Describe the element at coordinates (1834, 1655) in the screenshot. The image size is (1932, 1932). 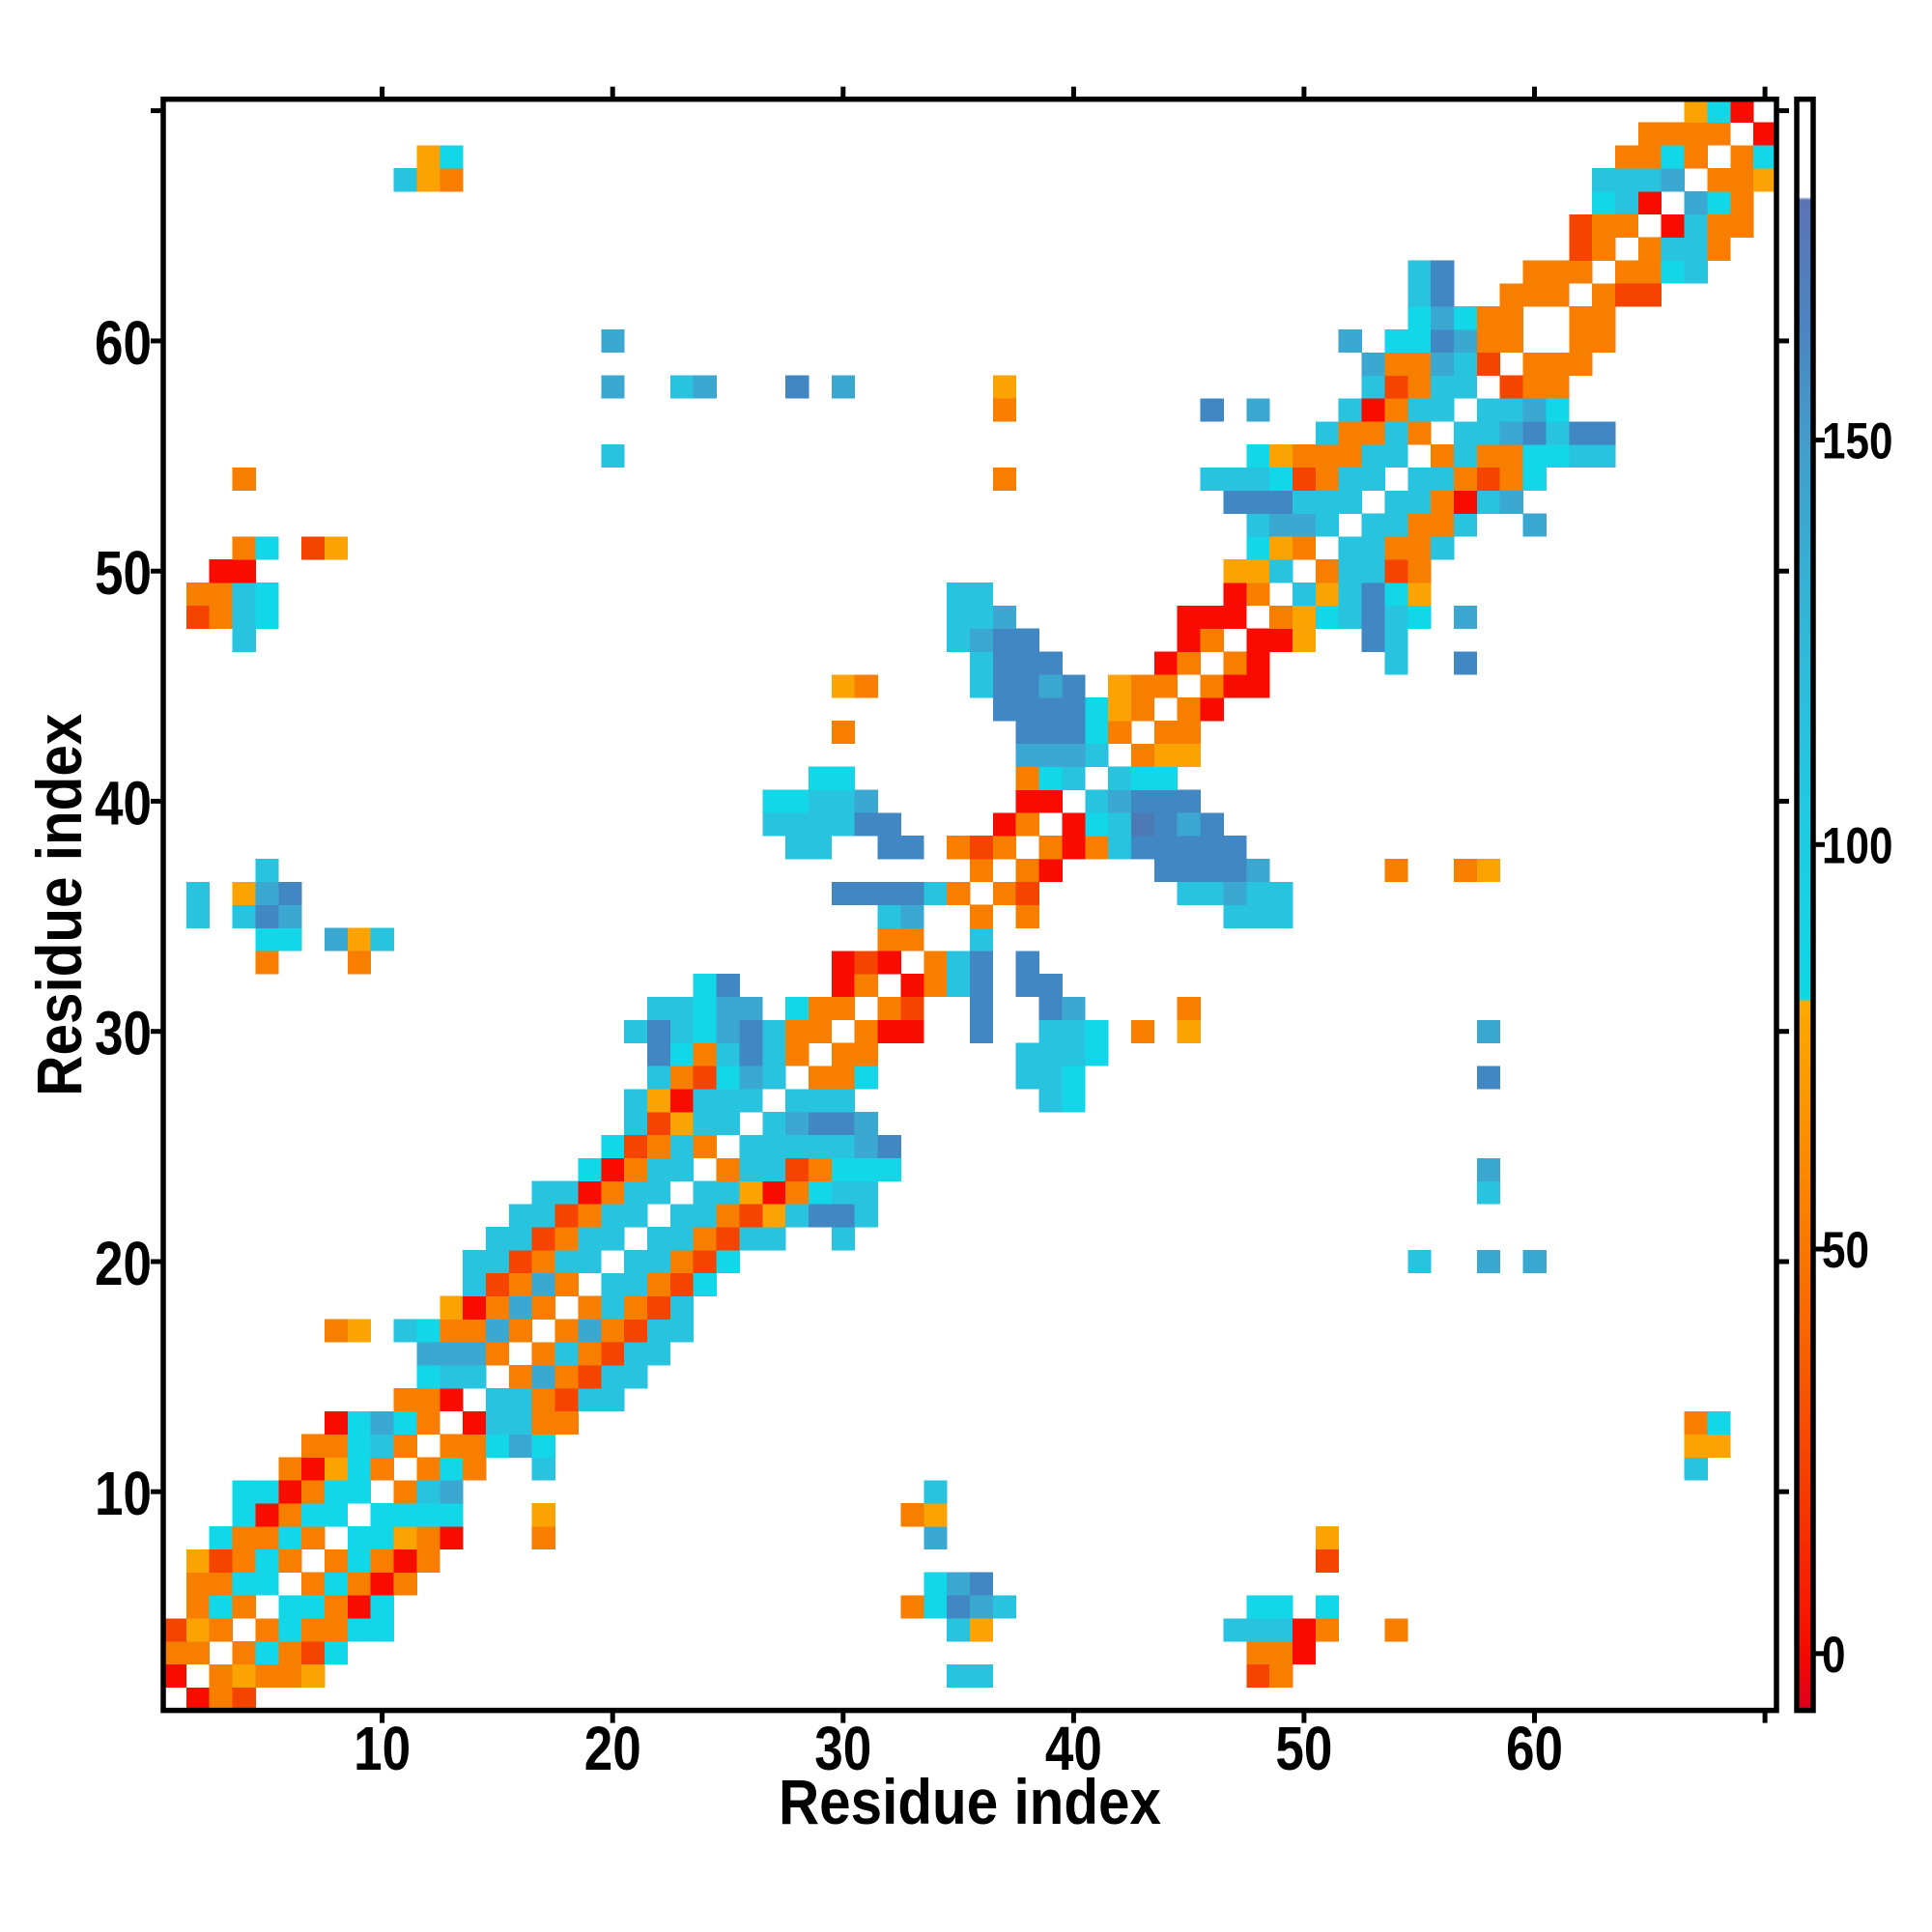
I see `svg-text: 0` at that location.